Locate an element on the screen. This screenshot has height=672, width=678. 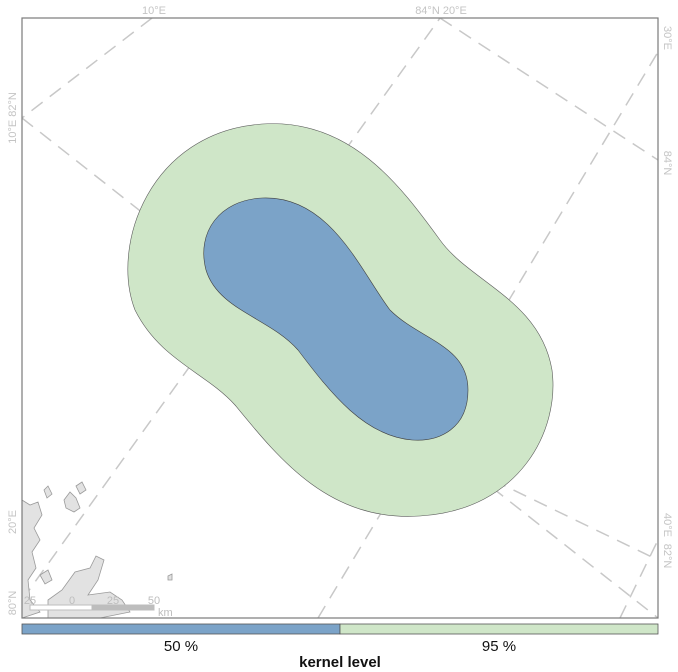
graticule-label-left-lower: 20°E is located at coordinates (13, 522).